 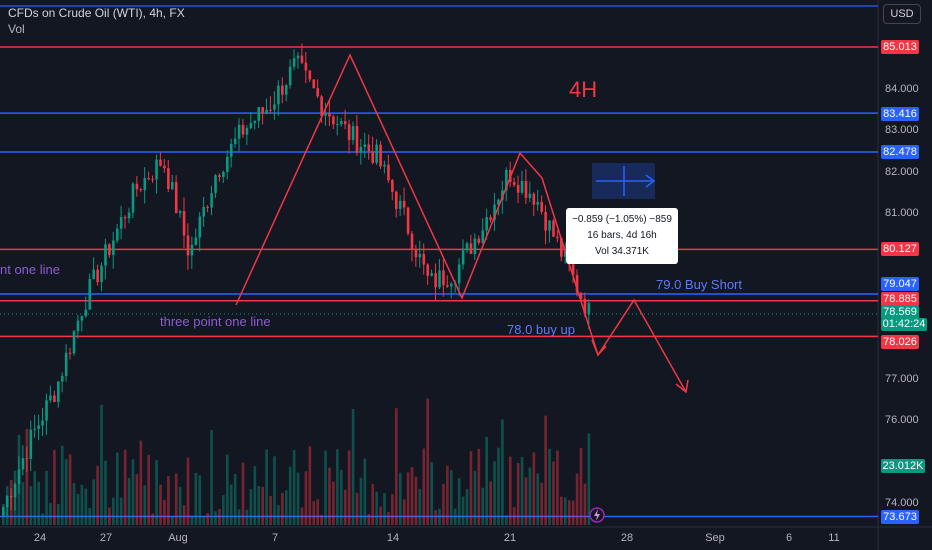 I want to click on price-tick: 84.000, so click(x=902, y=89).